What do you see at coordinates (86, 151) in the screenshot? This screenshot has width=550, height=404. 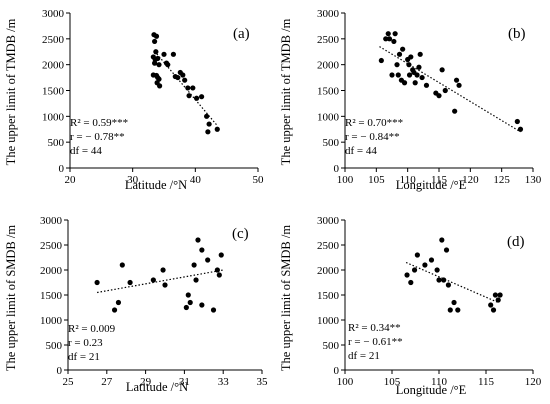 I see `panel-a-stat-df: df = 44` at bounding box center [86, 151].